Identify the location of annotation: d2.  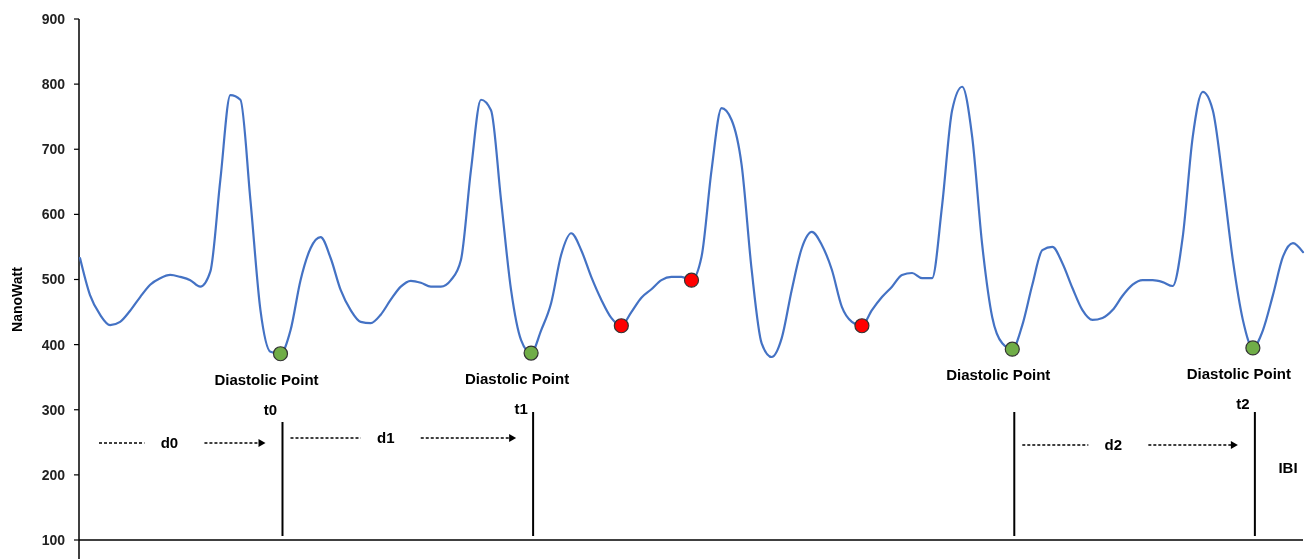
(1113, 445).